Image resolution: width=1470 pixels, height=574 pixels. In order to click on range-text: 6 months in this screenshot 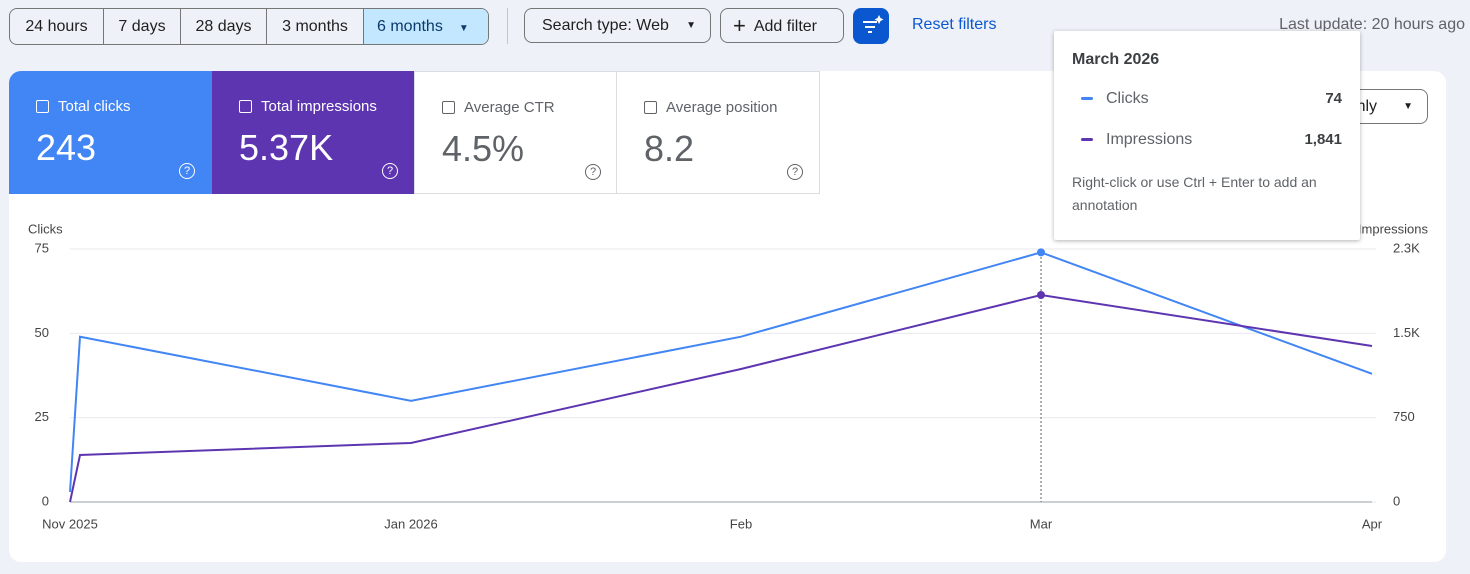, I will do `click(410, 26)`.